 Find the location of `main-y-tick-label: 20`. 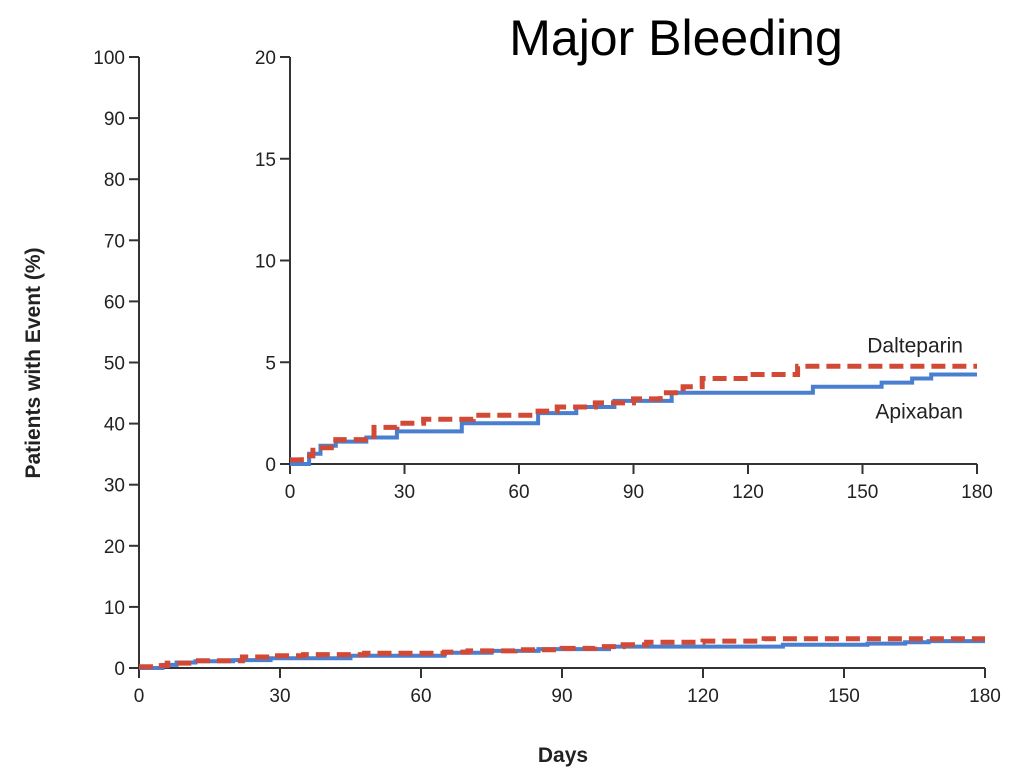

main-y-tick-label: 20 is located at coordinates (114, 547).